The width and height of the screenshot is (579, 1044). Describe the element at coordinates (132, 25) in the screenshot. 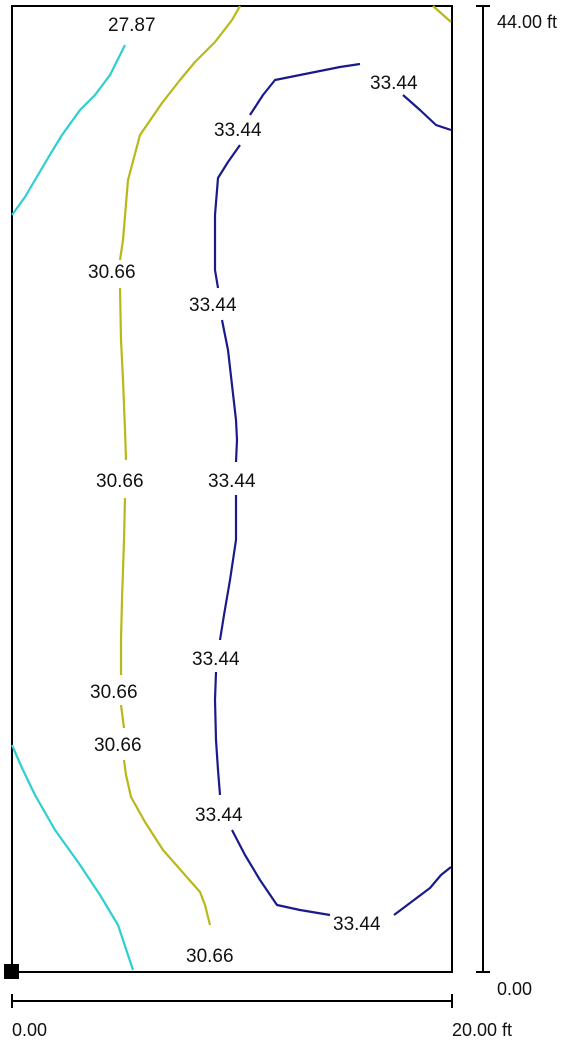

I see `contour-label: 27.87` at that location.